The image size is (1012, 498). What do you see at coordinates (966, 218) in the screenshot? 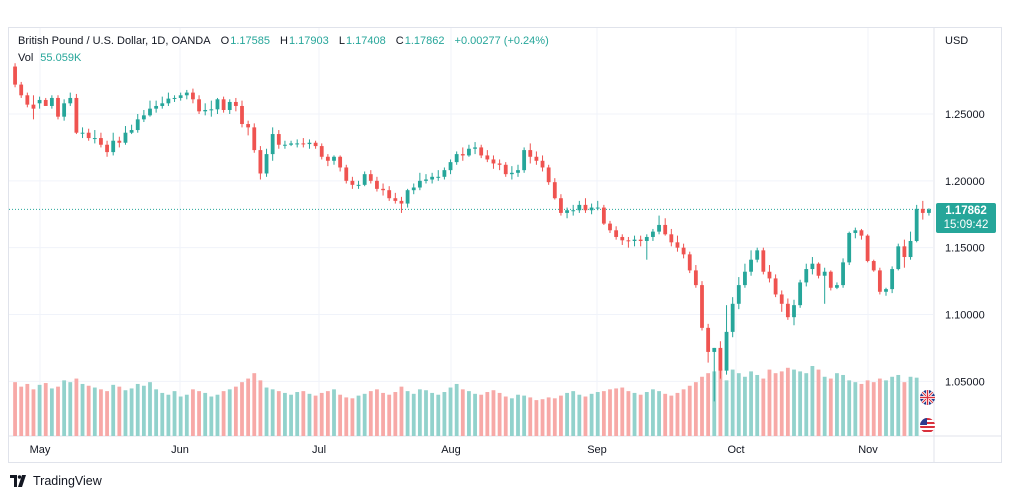
I see `last-price-badge: 1.17862 15:09:42` at bounding box center [966, 218].